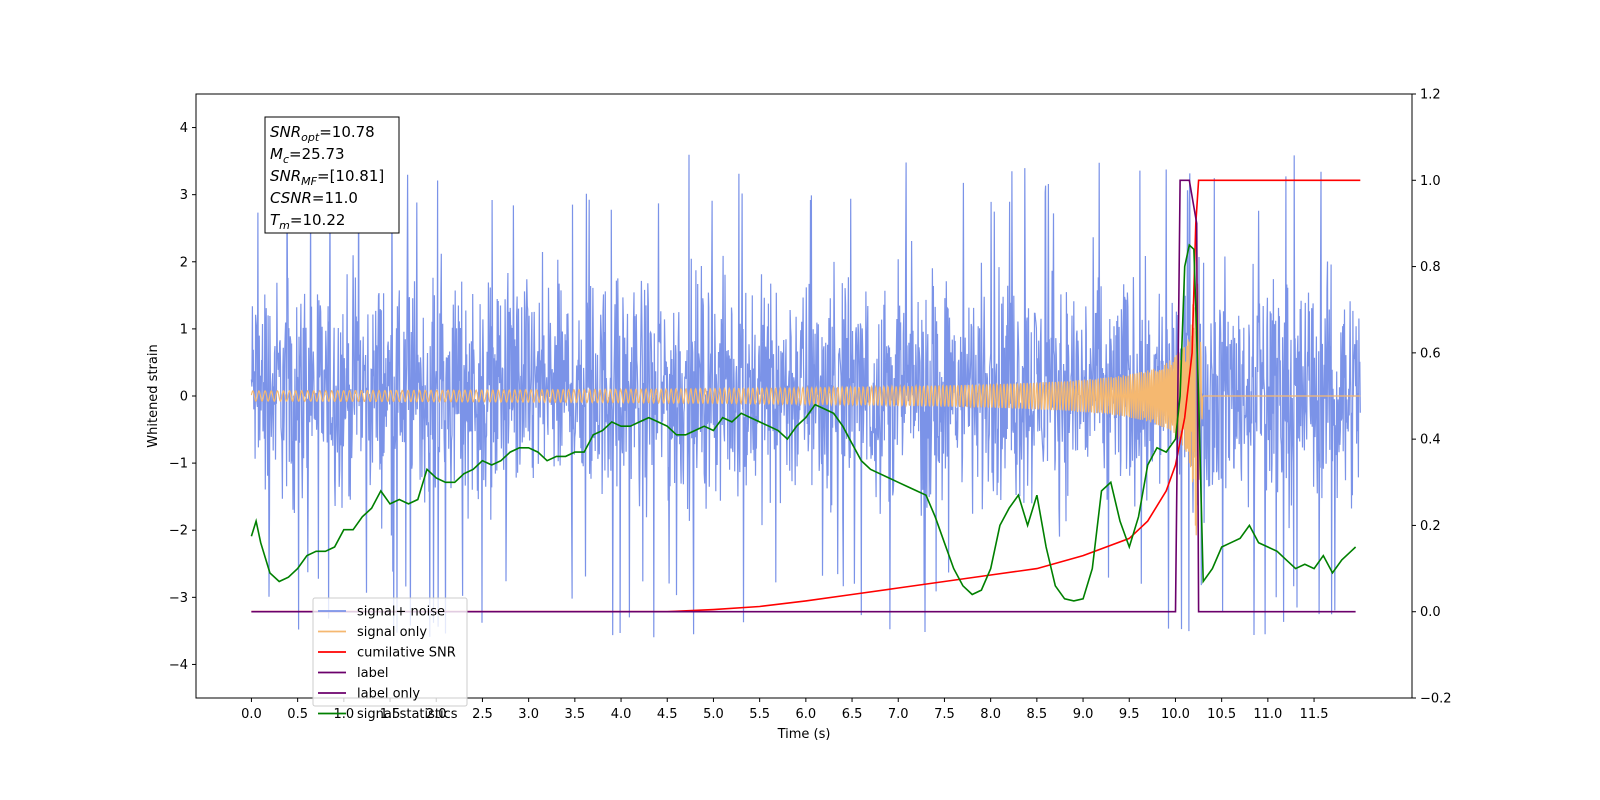  Describe the element at coordinates (1037, 714) in the screenshot. I see `x-tick-label: 8.5` at that location.